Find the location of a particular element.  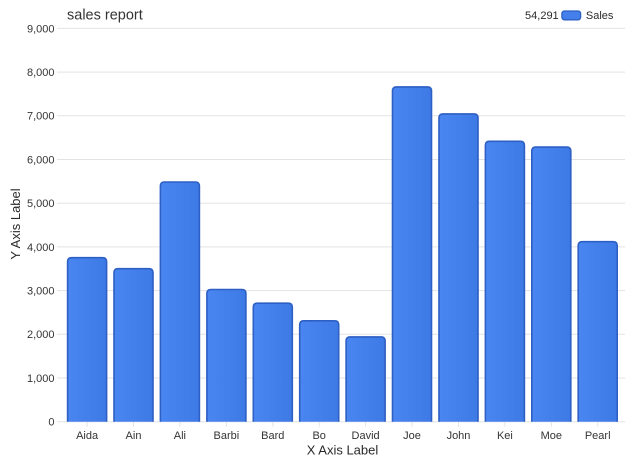

svg-text: 54,291 is located at coordinates (542, 16).